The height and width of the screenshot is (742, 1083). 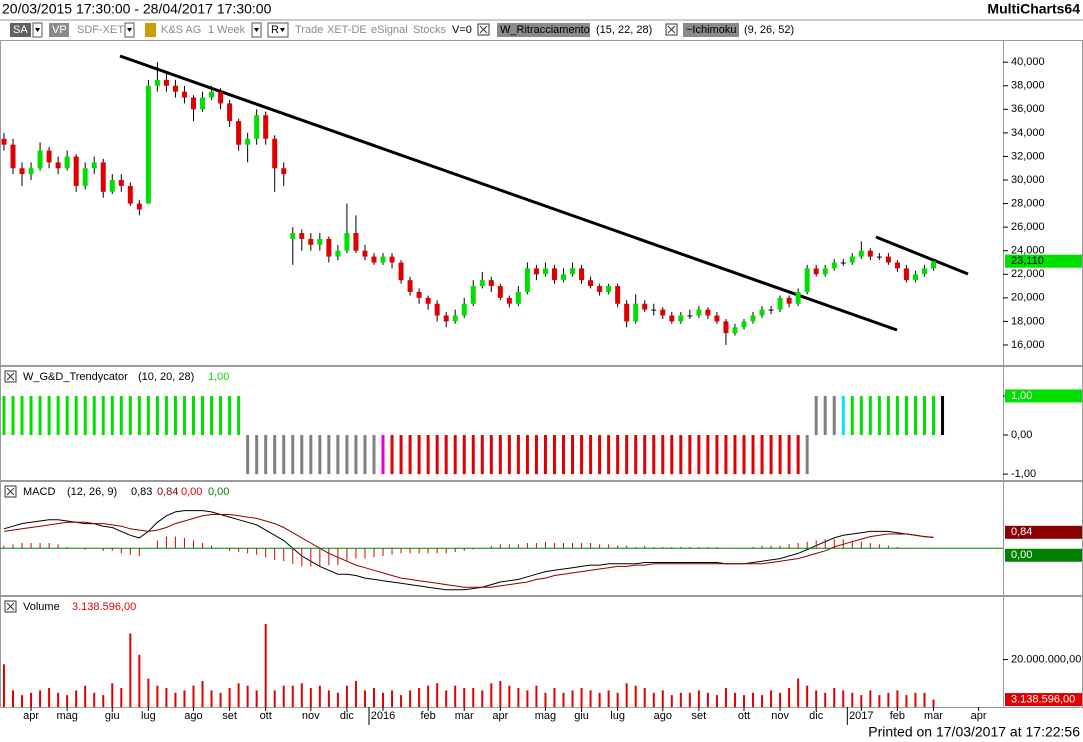 I want to click on brand: MultiCharts64, so click(x=1033, y=9).